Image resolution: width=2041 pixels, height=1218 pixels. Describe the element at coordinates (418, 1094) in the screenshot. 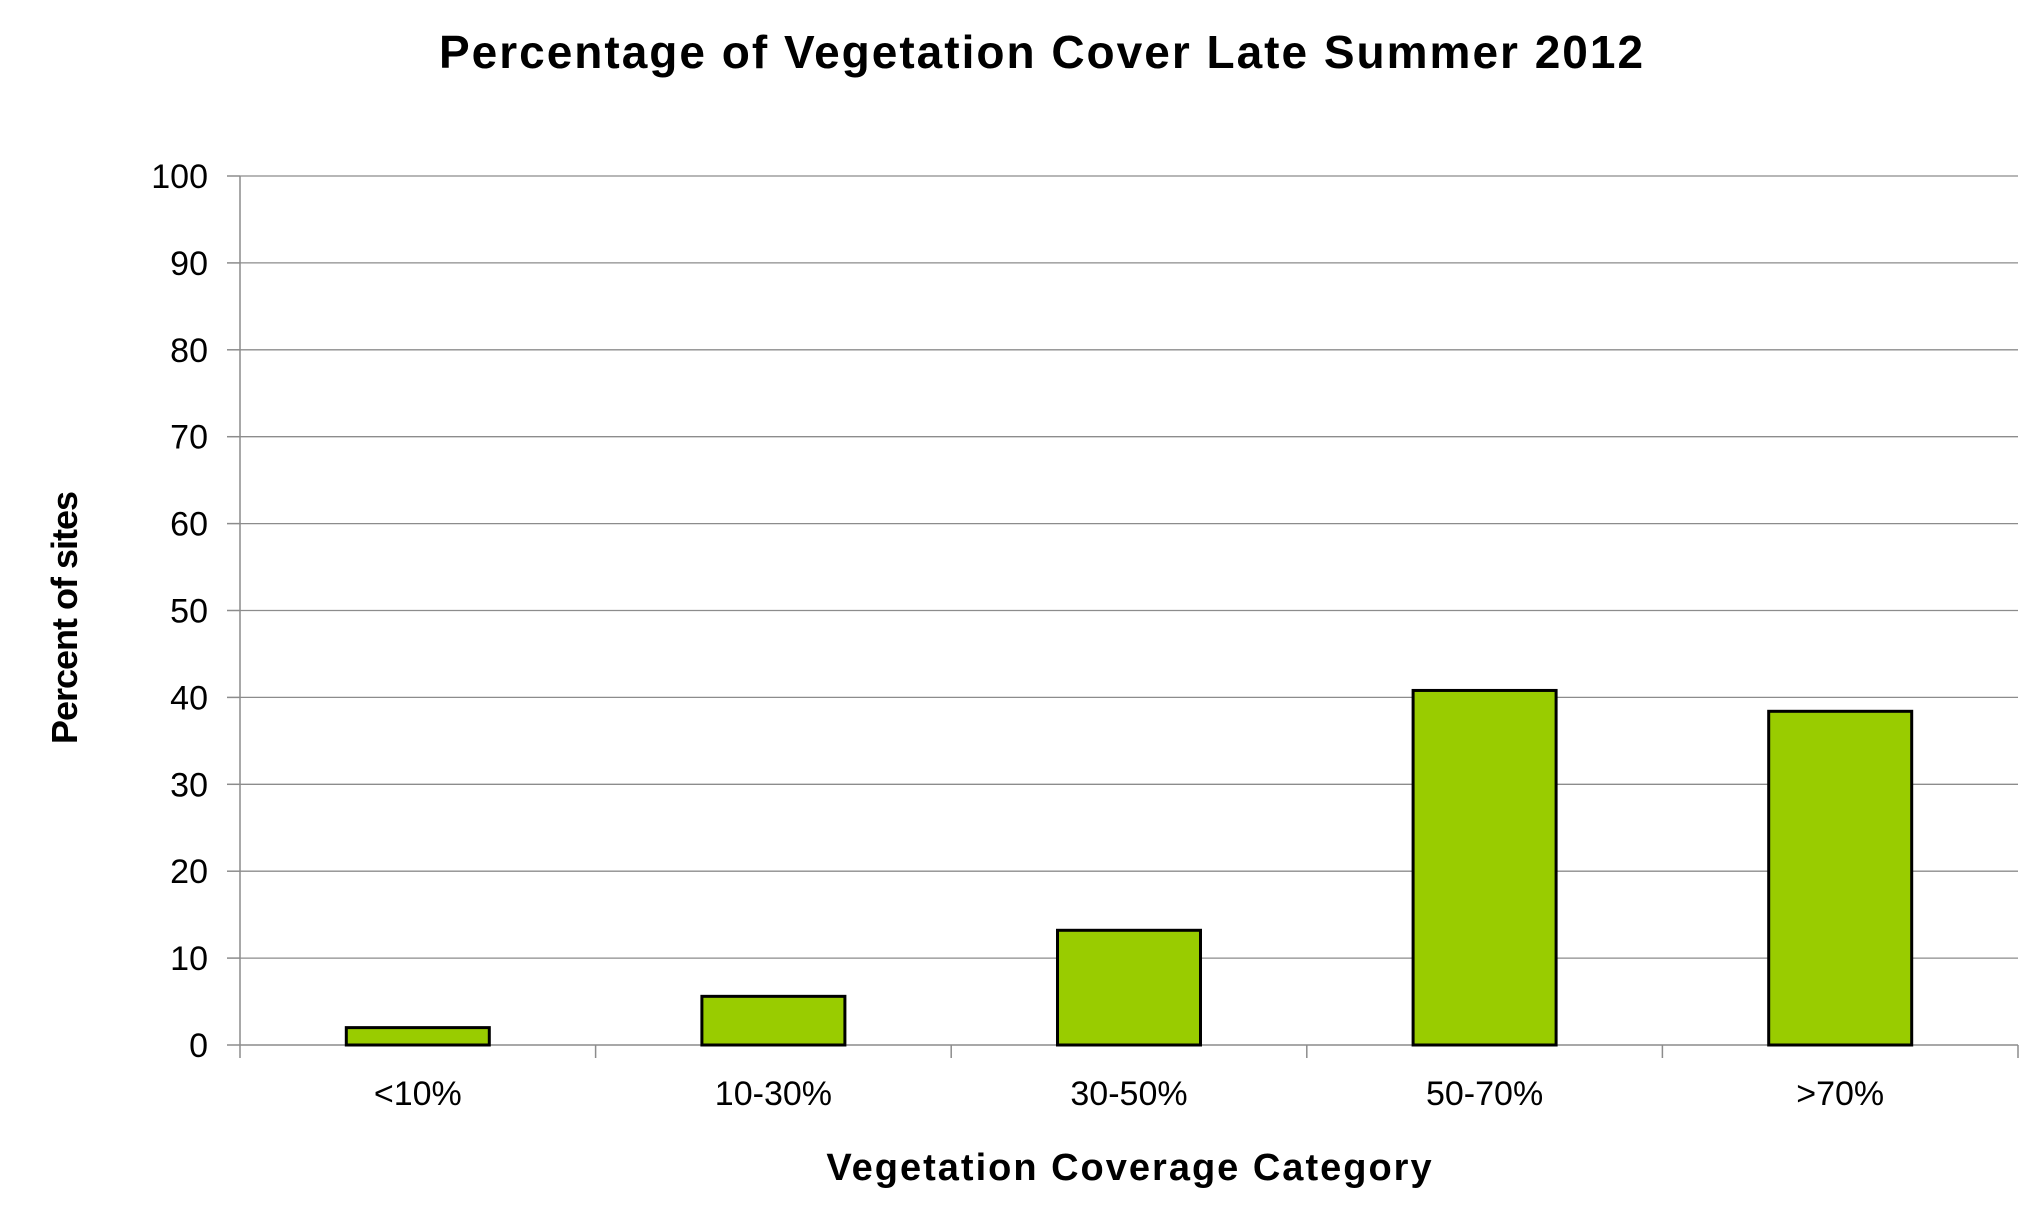

I see `x-tick-label: <10%` at that location.